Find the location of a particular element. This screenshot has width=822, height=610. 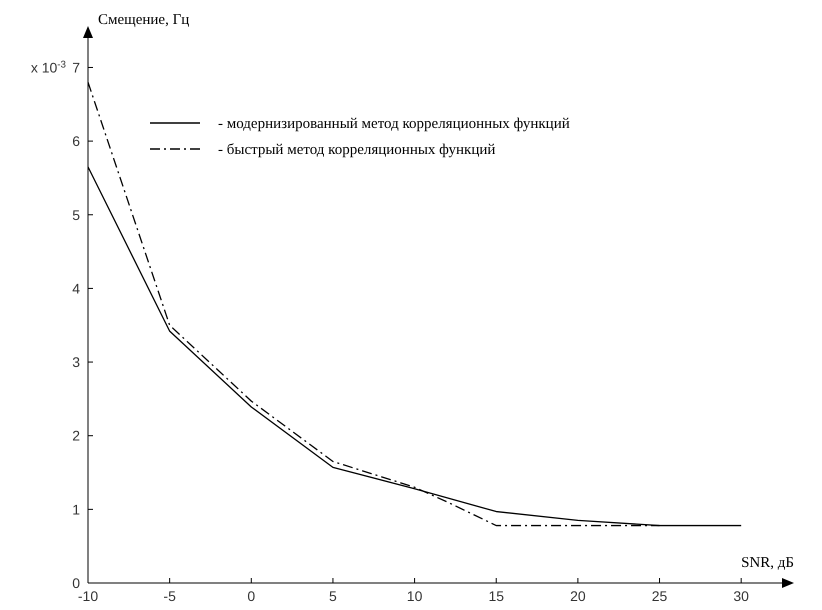

x-tick-label: 30 is located at coordinates (741, 596).